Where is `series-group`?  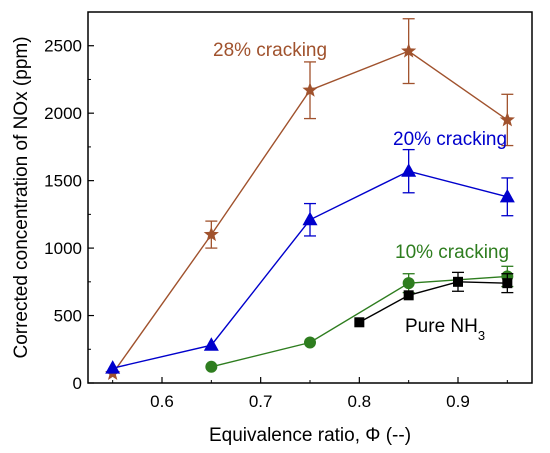
series-group is located at coordinates (434, 299).